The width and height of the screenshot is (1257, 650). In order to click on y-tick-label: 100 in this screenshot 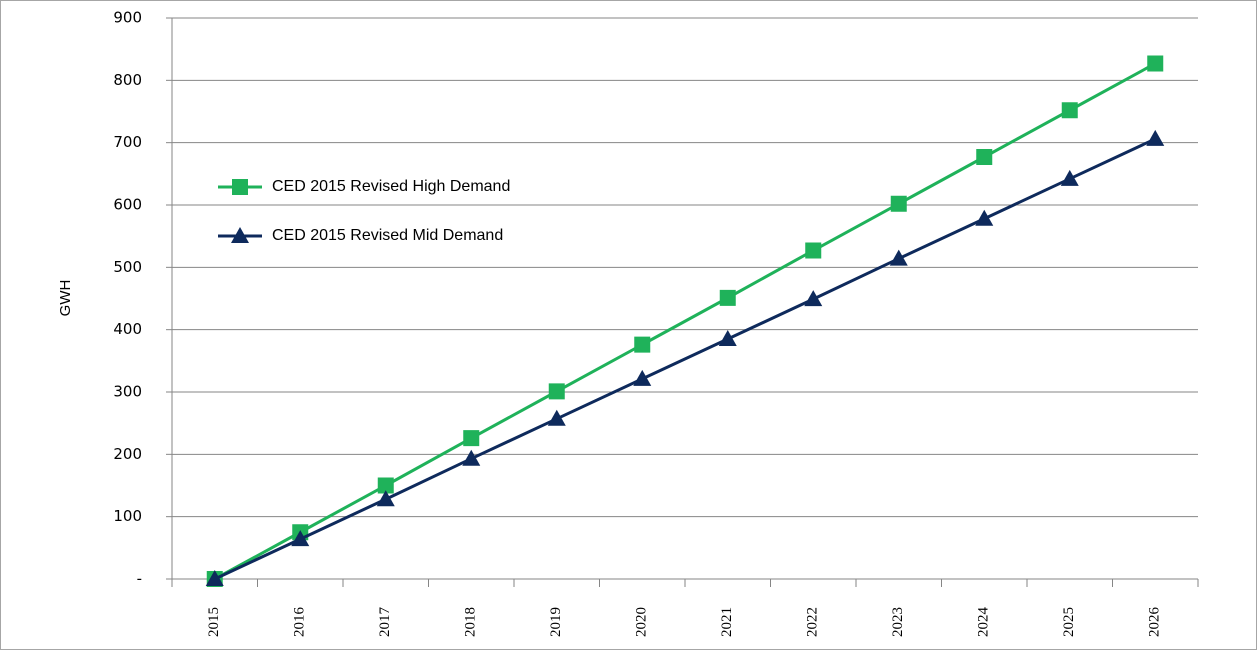, I will do `click(127, 516)`.